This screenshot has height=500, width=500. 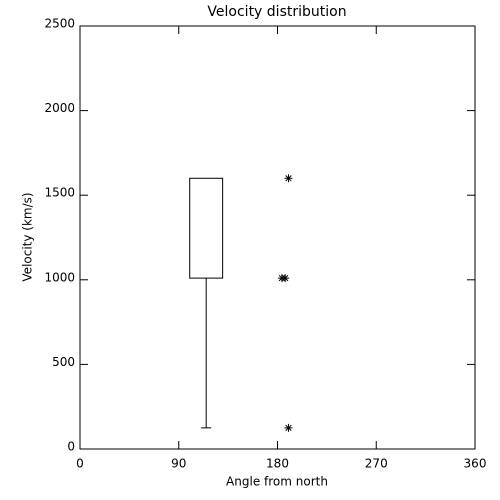 I want to click on y-tick-label: 2000, so click(x=59, y=108).